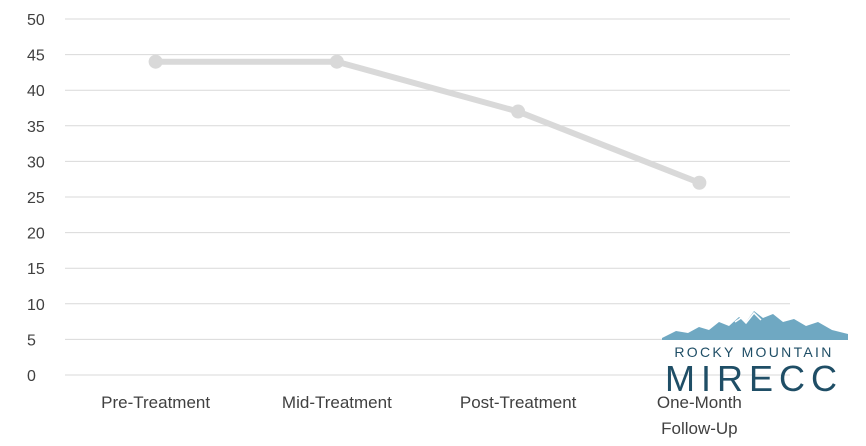  I want to click on logo-line1: ROCKY MOUNTAIN, so click(753, 352).